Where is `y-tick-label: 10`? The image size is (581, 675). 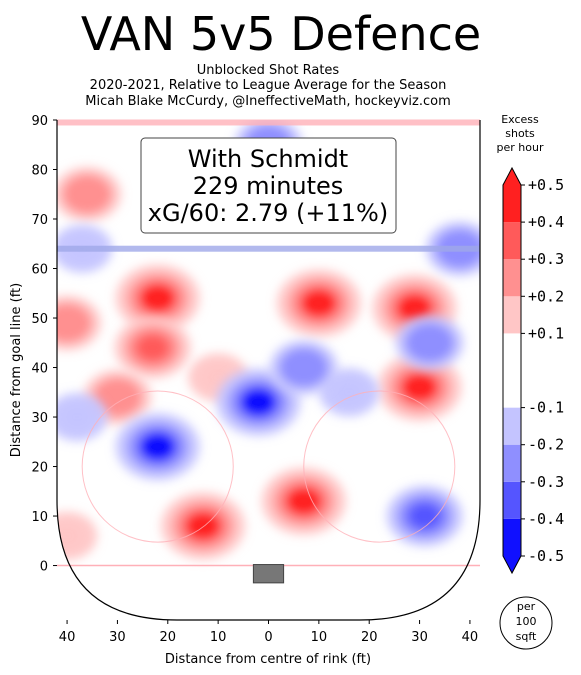 y-tick-label: 10 is located at coordinates (39, 517).